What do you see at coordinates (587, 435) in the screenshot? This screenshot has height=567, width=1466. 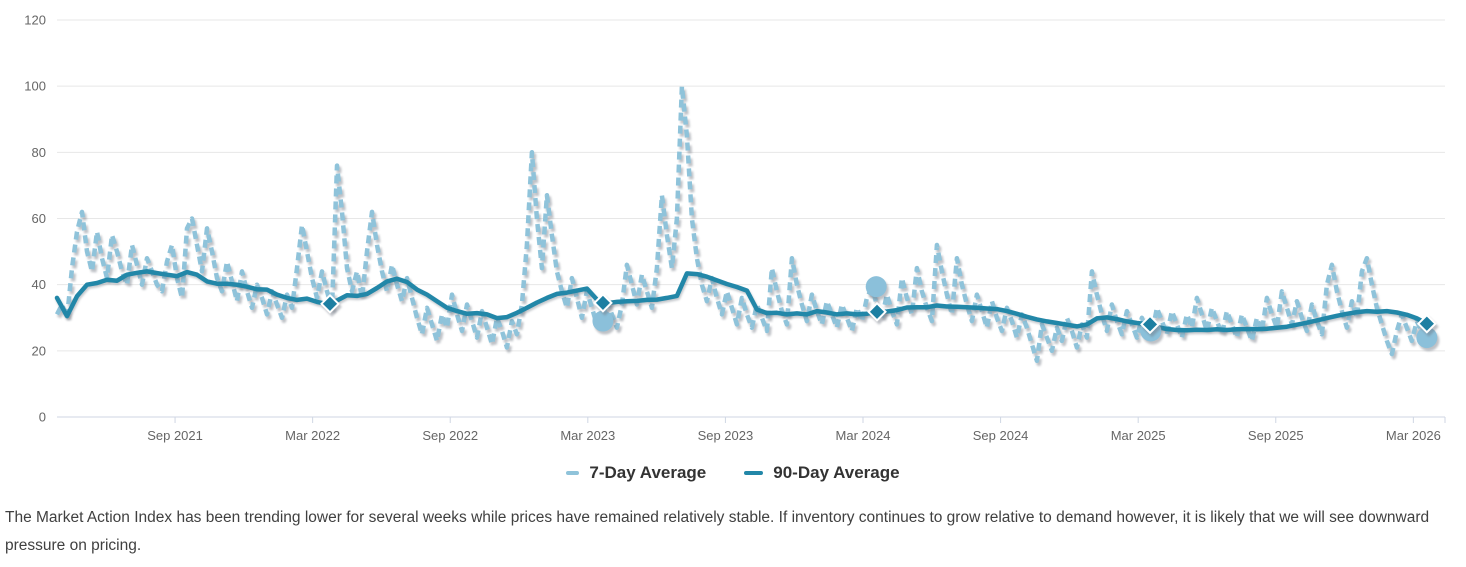 I see `x-axis-label: Mar 2023` at bounding box center [587, 435].